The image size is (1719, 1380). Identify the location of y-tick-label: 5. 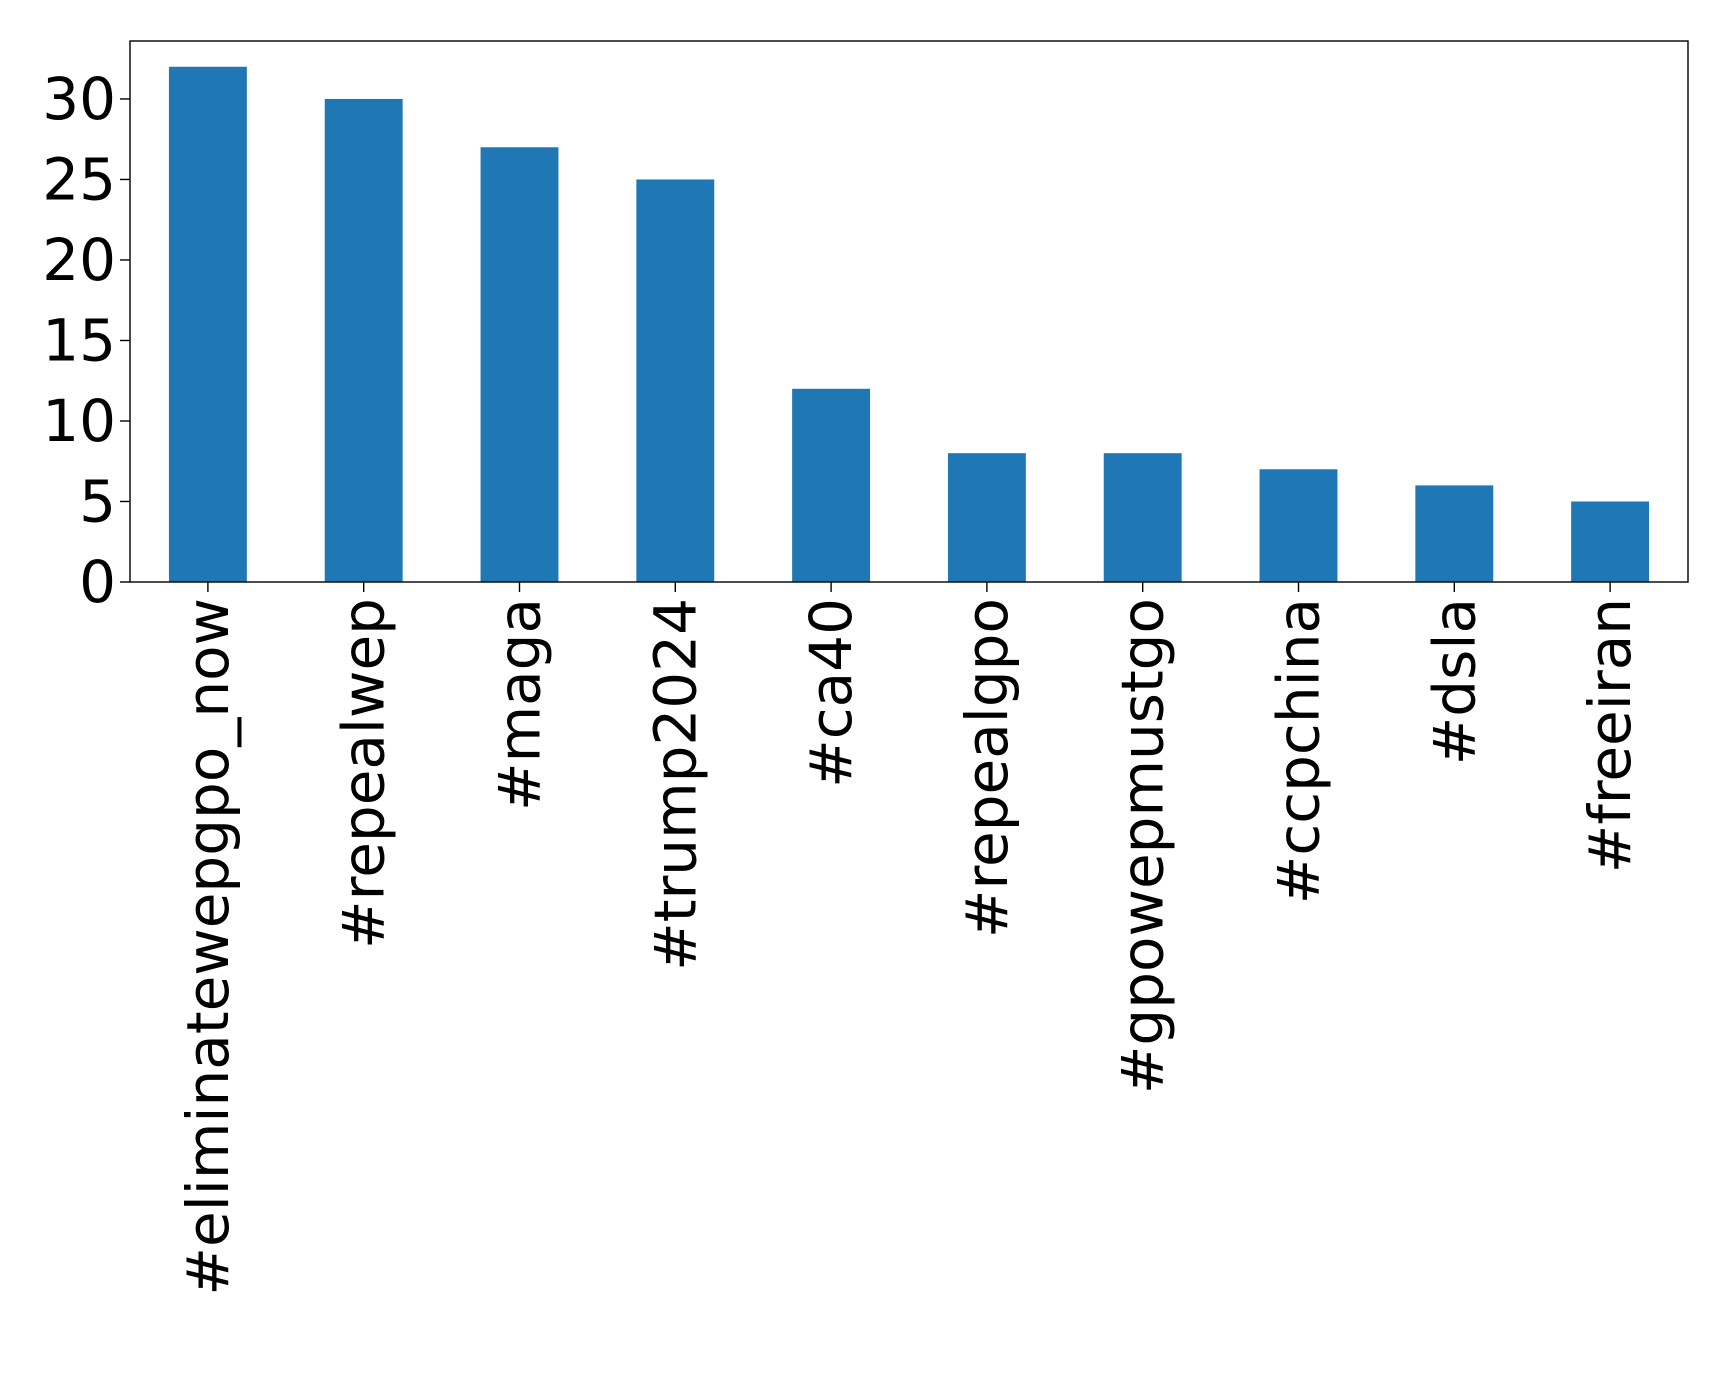
(97, 501).